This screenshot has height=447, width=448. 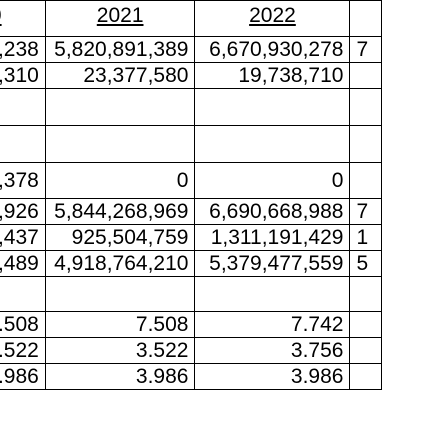 What do you see at coordinates (365, 263) in the screenshot?
I see `table-cell: 5` at bounding box center [365, 263].